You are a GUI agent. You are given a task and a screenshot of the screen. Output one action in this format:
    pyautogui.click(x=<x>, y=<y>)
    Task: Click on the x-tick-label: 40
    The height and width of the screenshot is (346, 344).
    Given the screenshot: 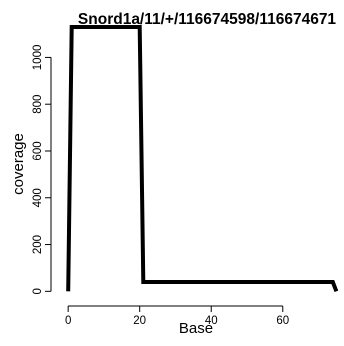 What is the action you would take?
    pyautogui.click(x=211, y=321)
    